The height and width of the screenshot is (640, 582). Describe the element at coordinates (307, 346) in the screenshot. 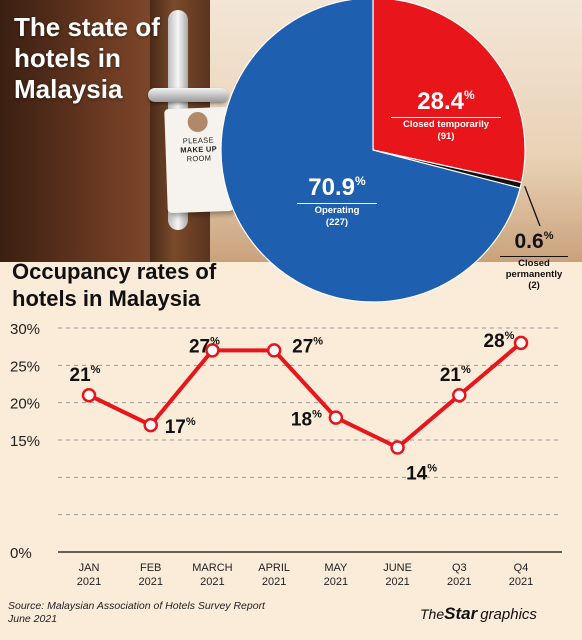

I see `data-label: 27%` at that location.